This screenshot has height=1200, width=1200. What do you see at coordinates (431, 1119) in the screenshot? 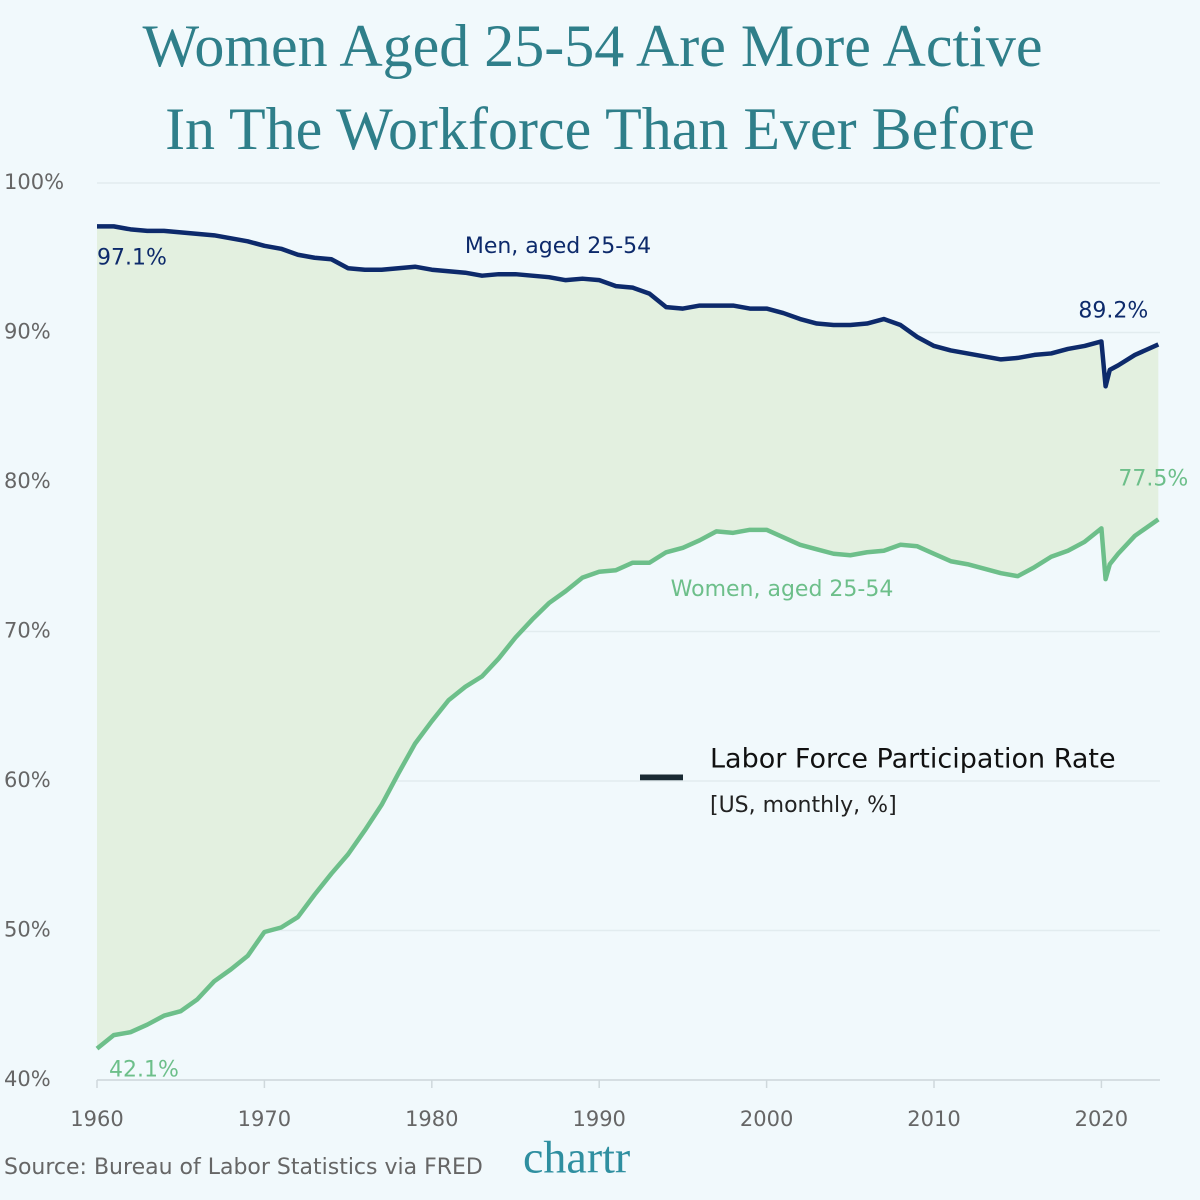
I see `x-tick-label: 1980` at bounding box center [431, 1119].